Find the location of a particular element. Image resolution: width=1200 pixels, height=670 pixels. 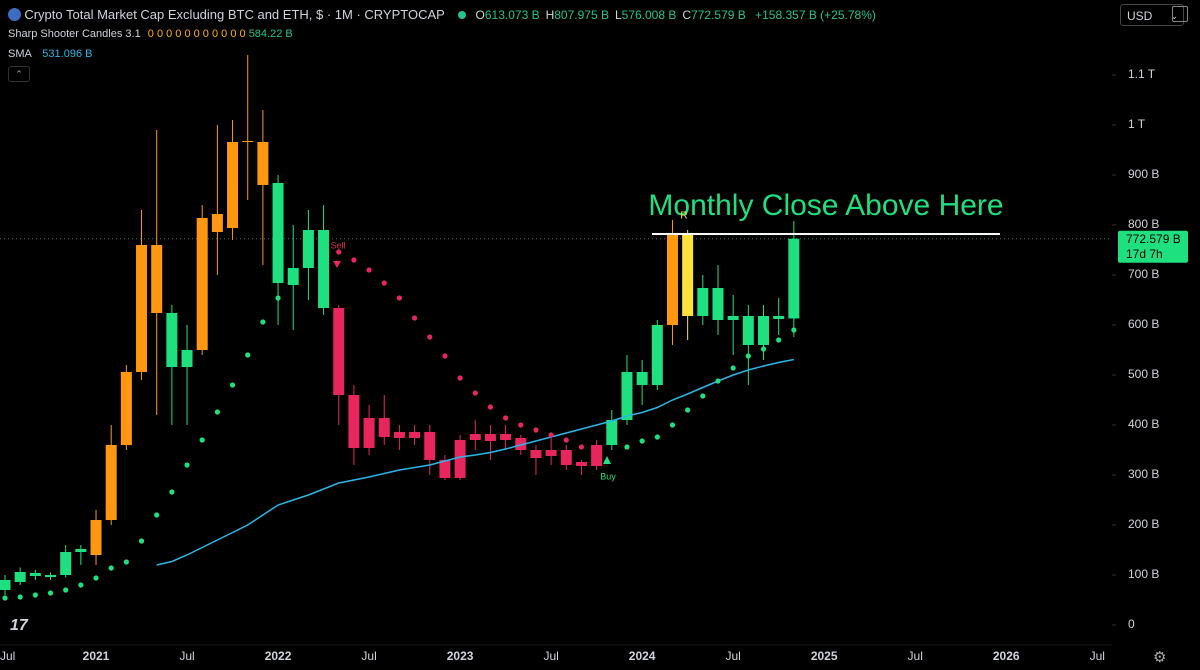

ohlc-value: 772.579 B is located at coordinates (718, 15).